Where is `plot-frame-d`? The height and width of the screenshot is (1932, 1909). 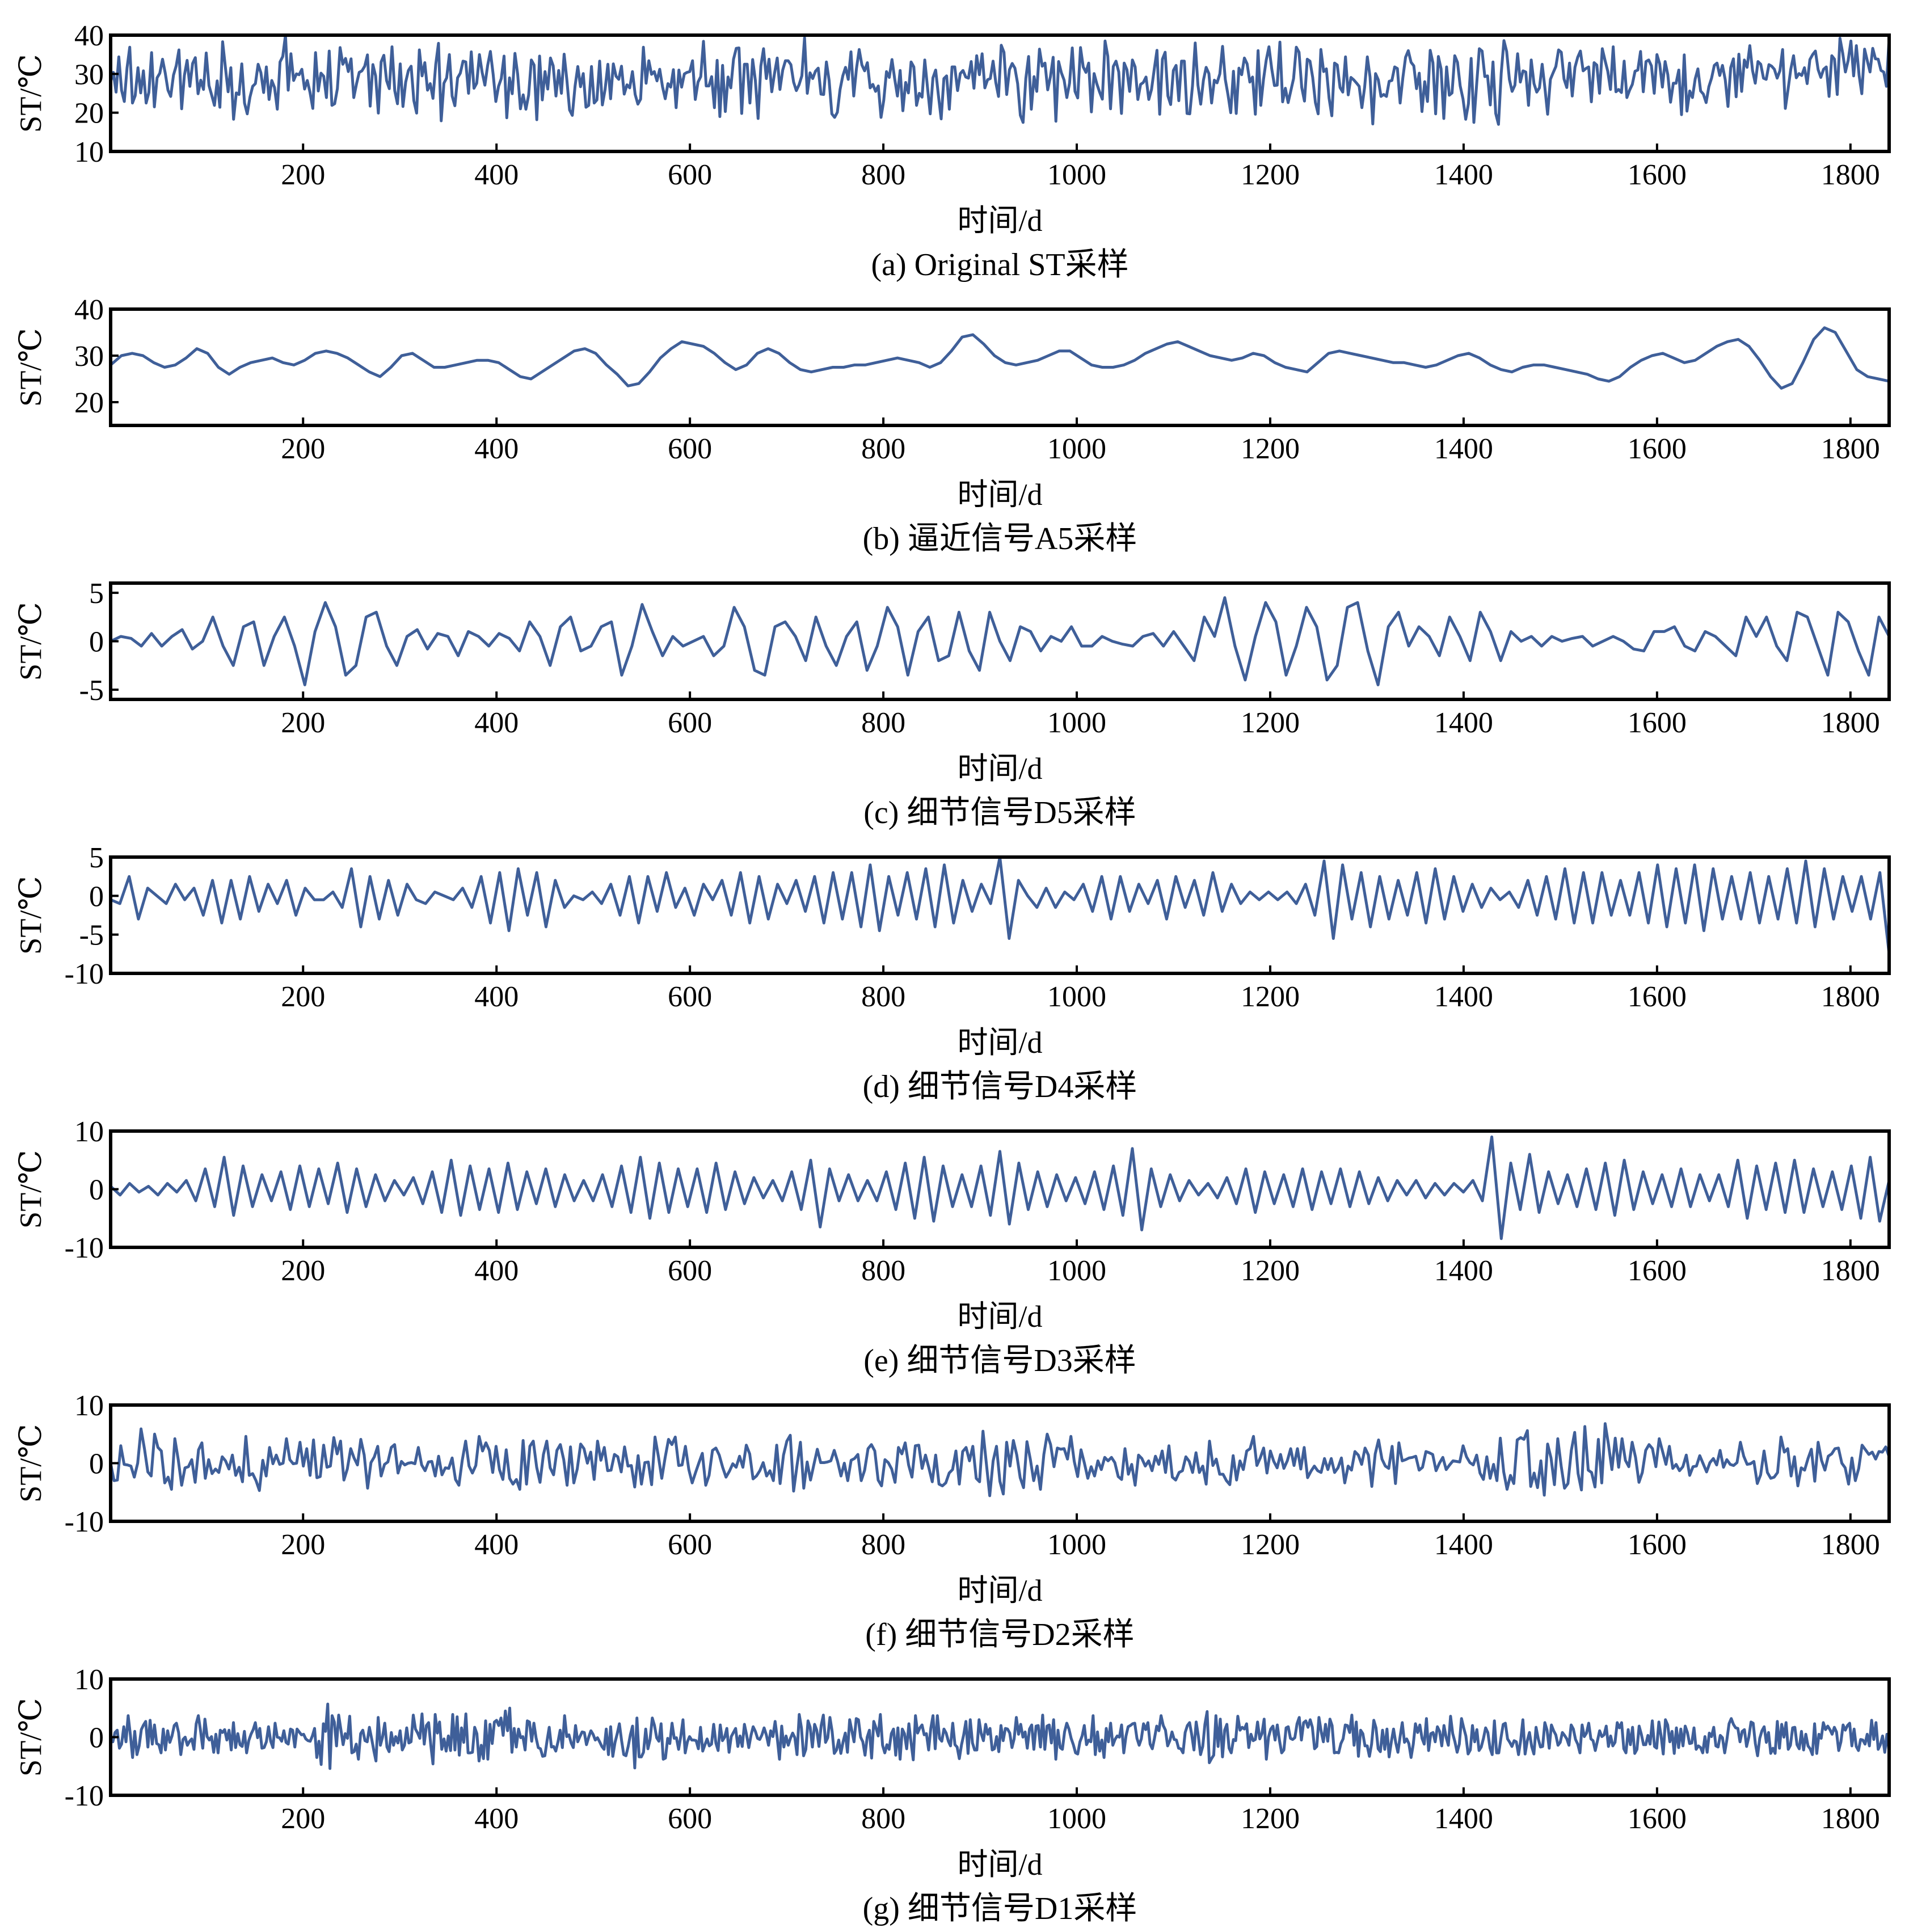
plot-frame-d is located at coordinates (1000, 915).